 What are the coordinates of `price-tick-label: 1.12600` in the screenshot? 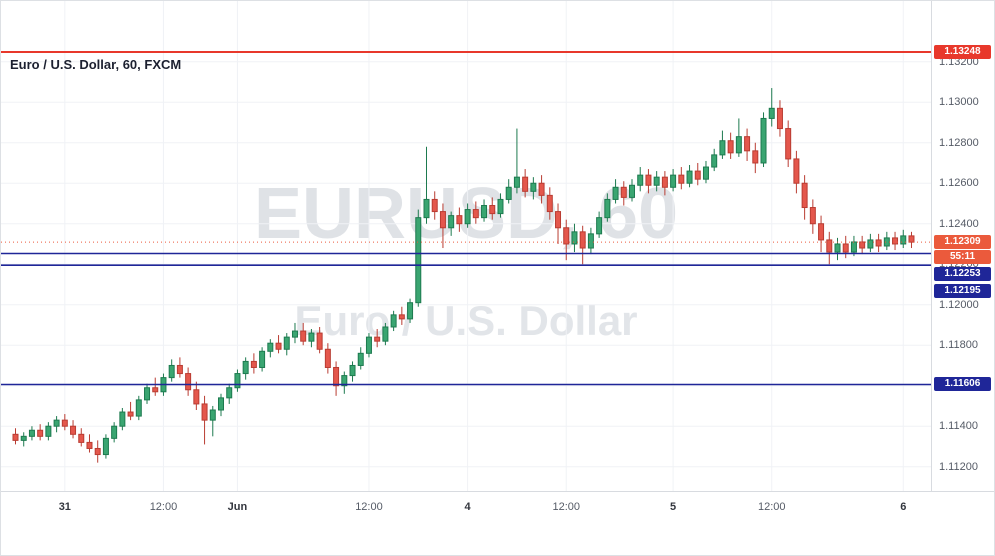 It's located at (959, 183).